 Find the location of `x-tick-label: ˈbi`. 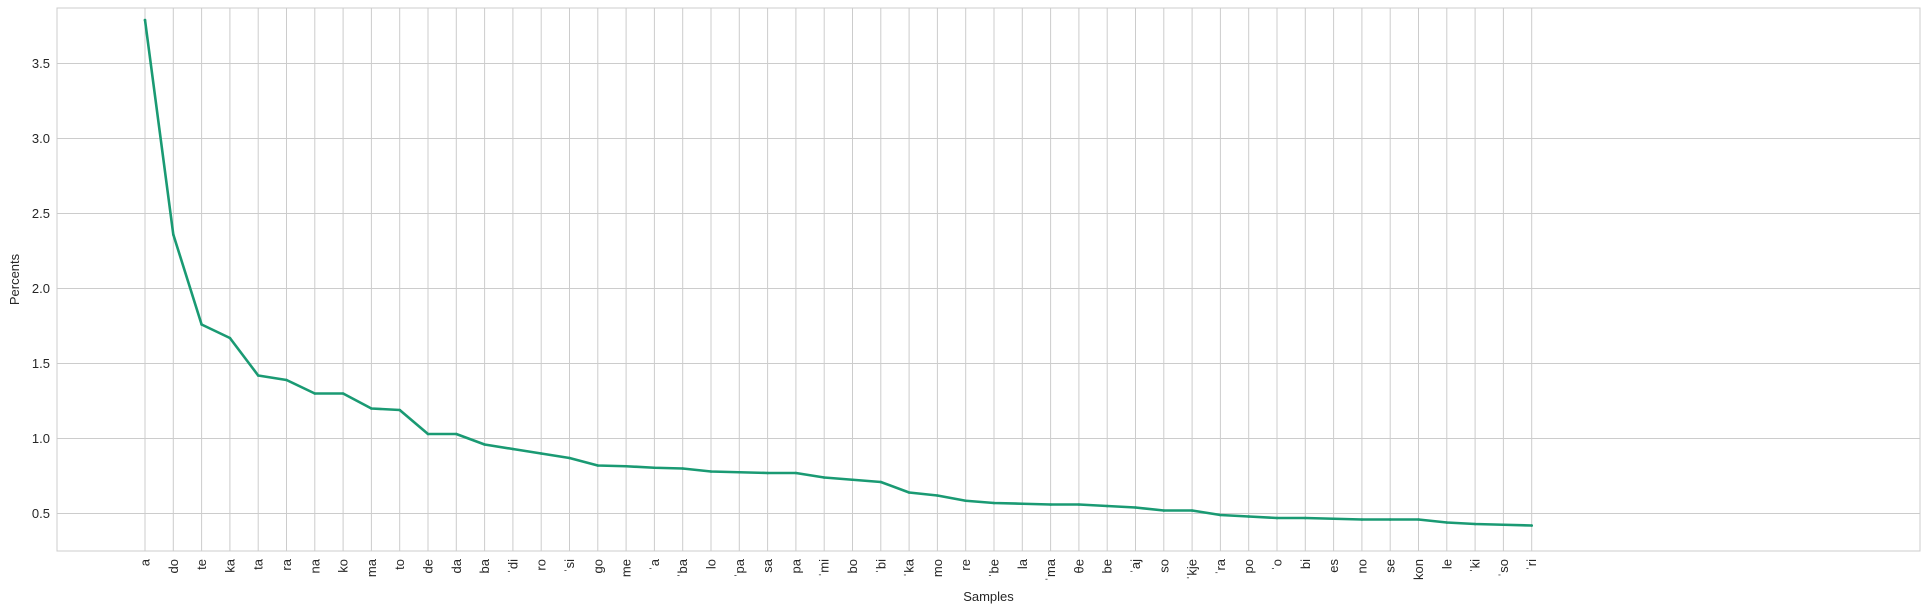

x-tick-label: ˈbi is located at coordinates (880, 566).